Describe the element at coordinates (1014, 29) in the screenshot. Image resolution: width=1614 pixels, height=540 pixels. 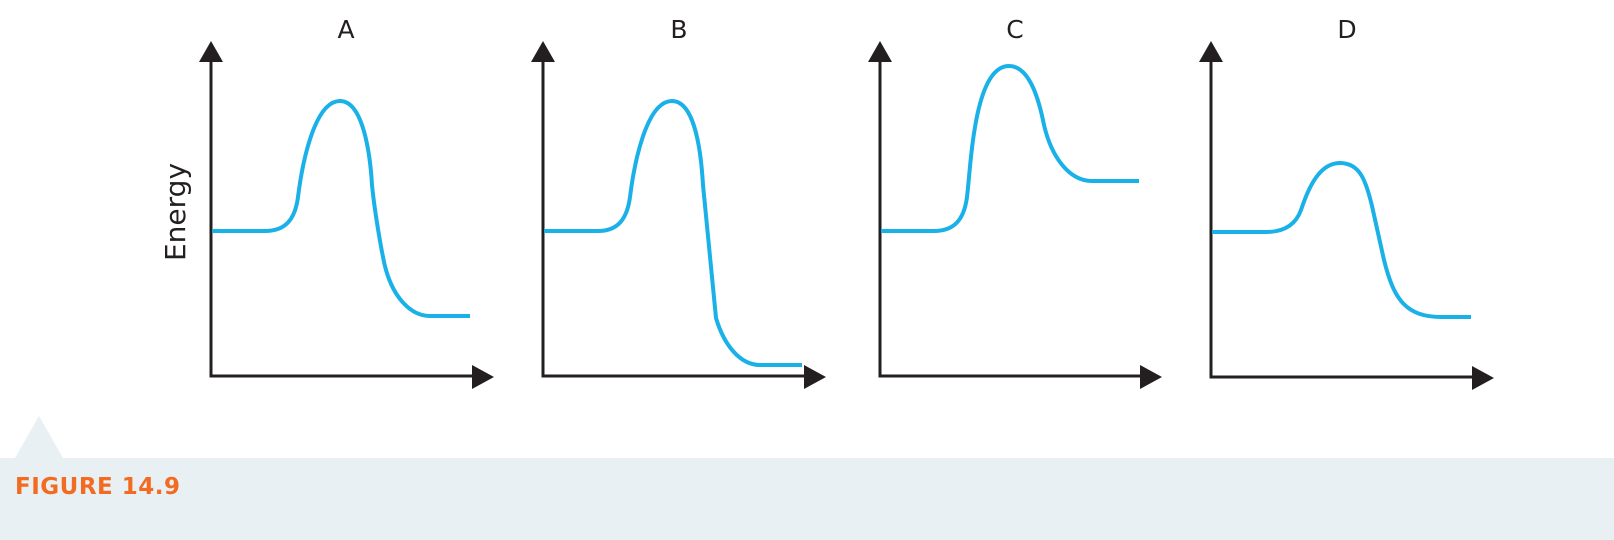
I see `panel-label-c: C` at that location.